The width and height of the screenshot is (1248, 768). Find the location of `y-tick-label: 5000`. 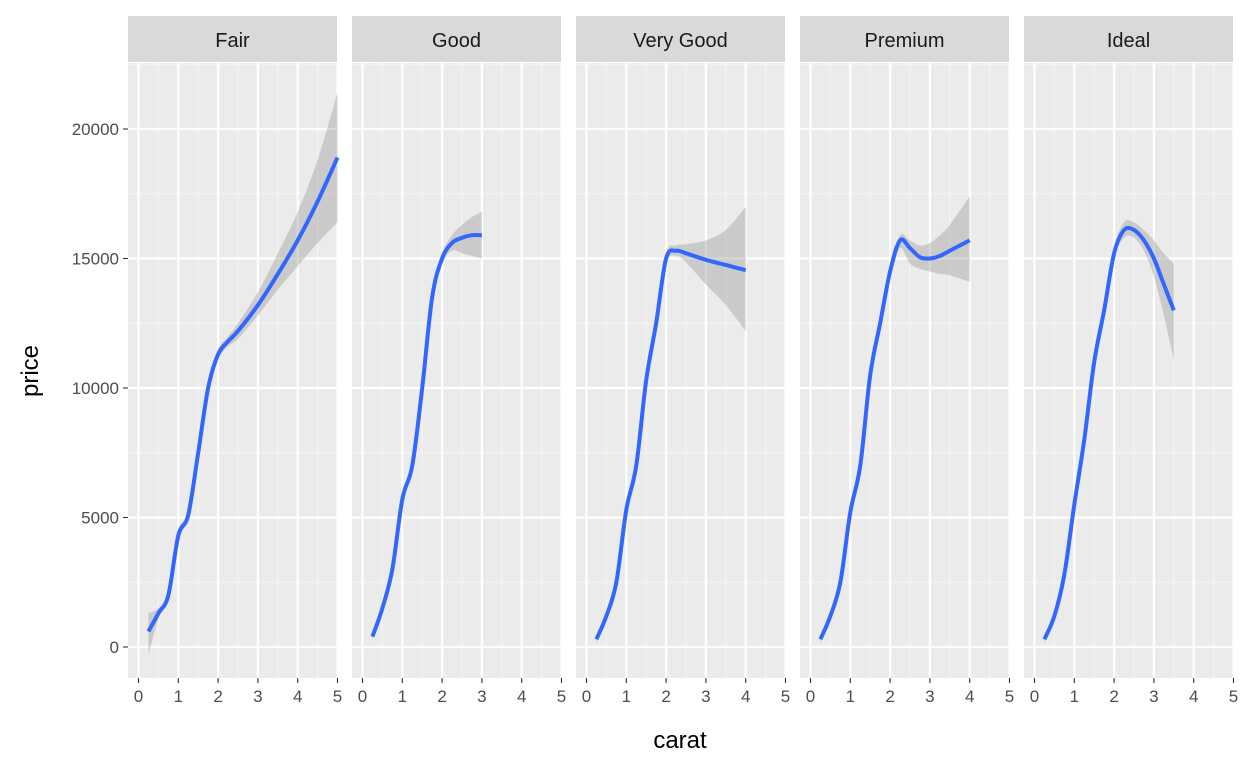

y-tick-label: 5000 is located at coordinates (100, 518).